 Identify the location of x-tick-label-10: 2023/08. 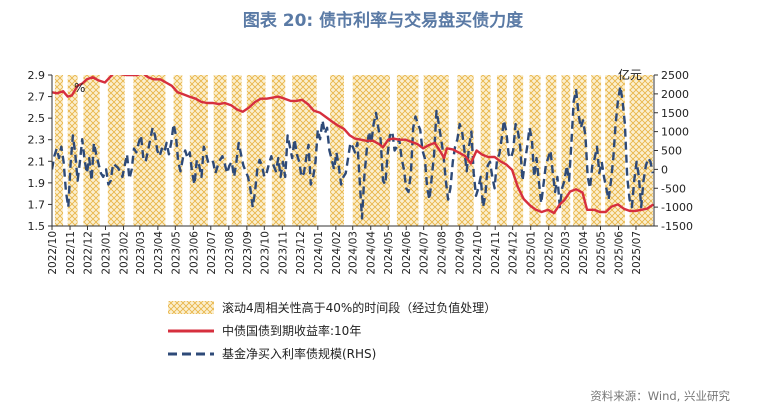
(230, 253).